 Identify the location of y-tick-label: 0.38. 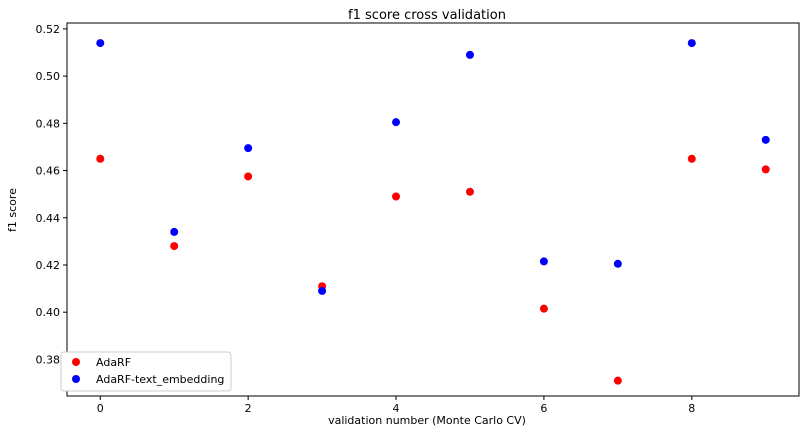
(48, 359).